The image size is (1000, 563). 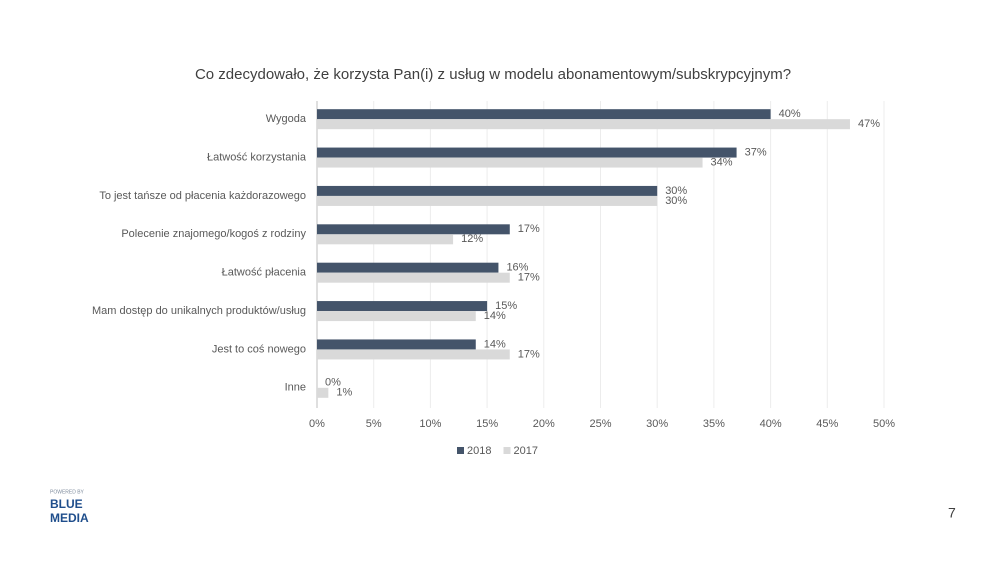 What do you see at coordinates (199, 311) in the screenshot?
I see `category-label: Mam dostęp do unikalnych produktów/usług` at bounding box center [199, 311].